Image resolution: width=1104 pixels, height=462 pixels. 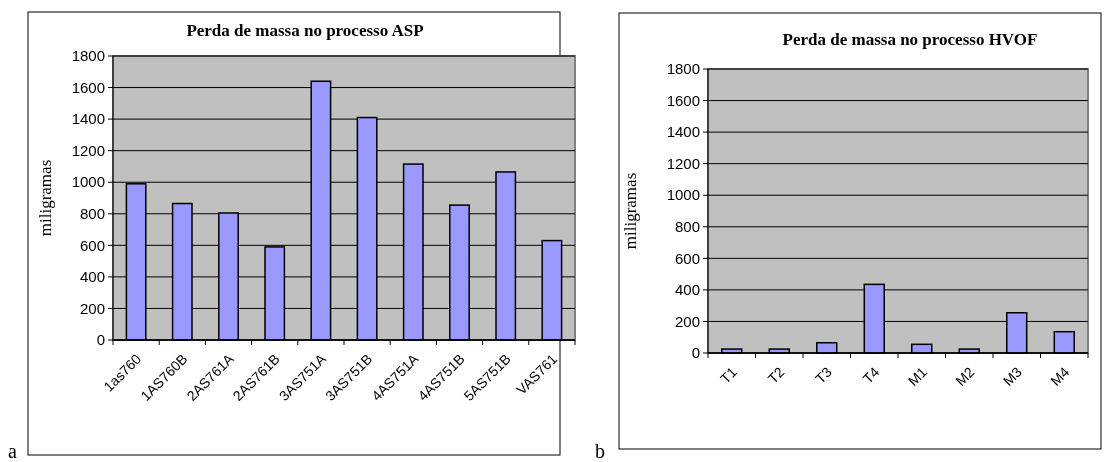 I want to click on x-tick-label: M4, so click(x=1060, y=376).